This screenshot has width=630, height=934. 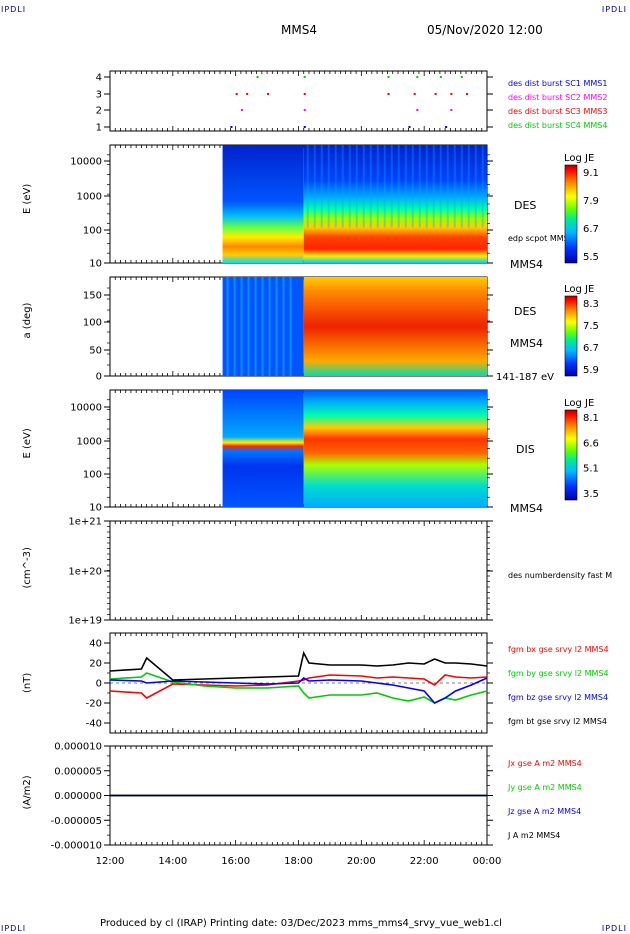 What do you see at coordinates (361, 861) in the screenshot?
I see `time-axis-tick-label: 20:00` at bounding box center [361, 861].